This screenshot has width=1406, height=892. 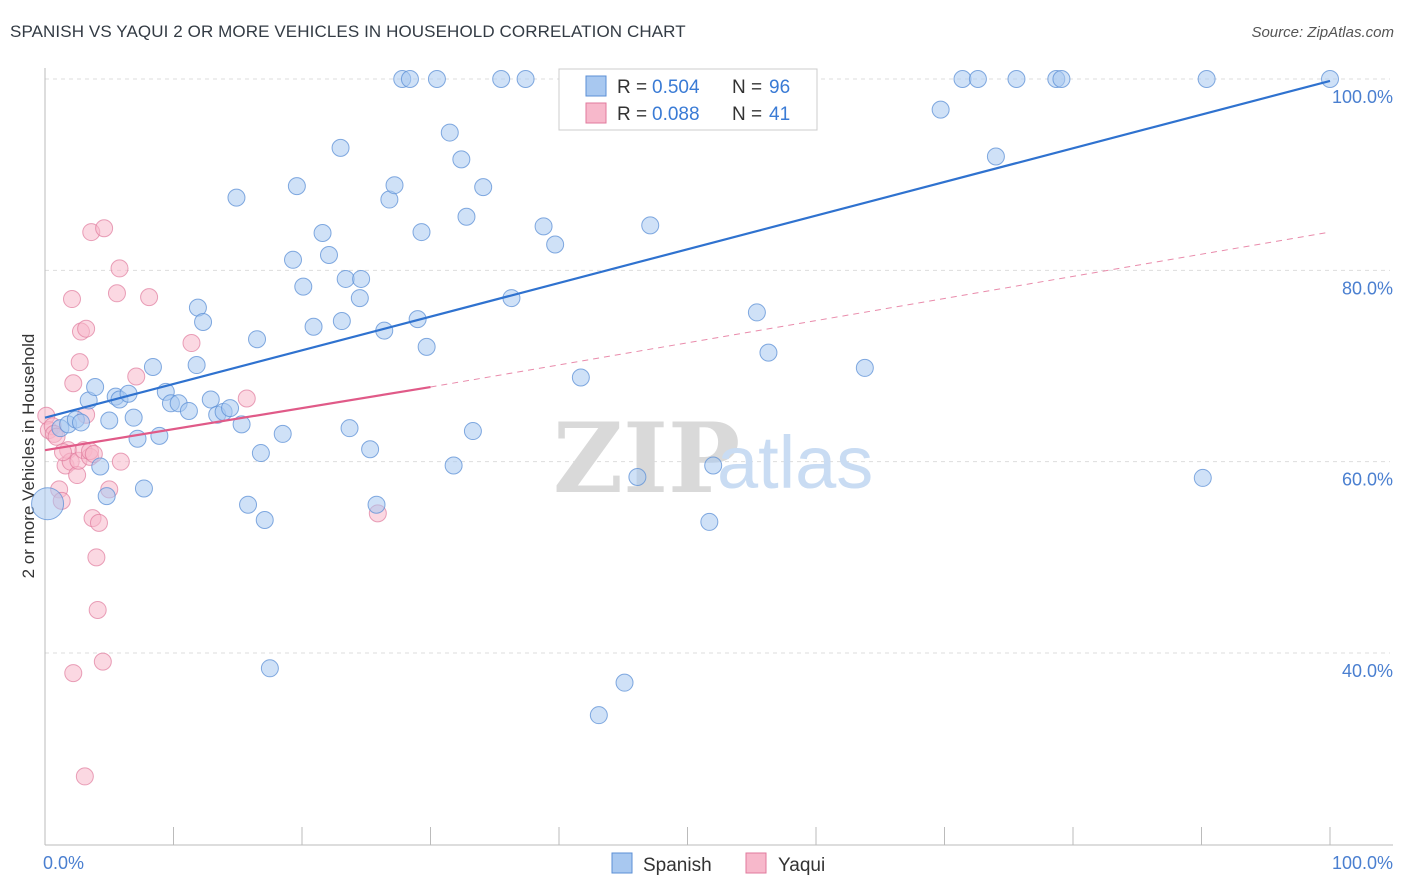 What do you see at coordinates (676, 87) in the screenshot?
I see `legend-r-value-spanish: 0.504` at bounding box center [676, 87].